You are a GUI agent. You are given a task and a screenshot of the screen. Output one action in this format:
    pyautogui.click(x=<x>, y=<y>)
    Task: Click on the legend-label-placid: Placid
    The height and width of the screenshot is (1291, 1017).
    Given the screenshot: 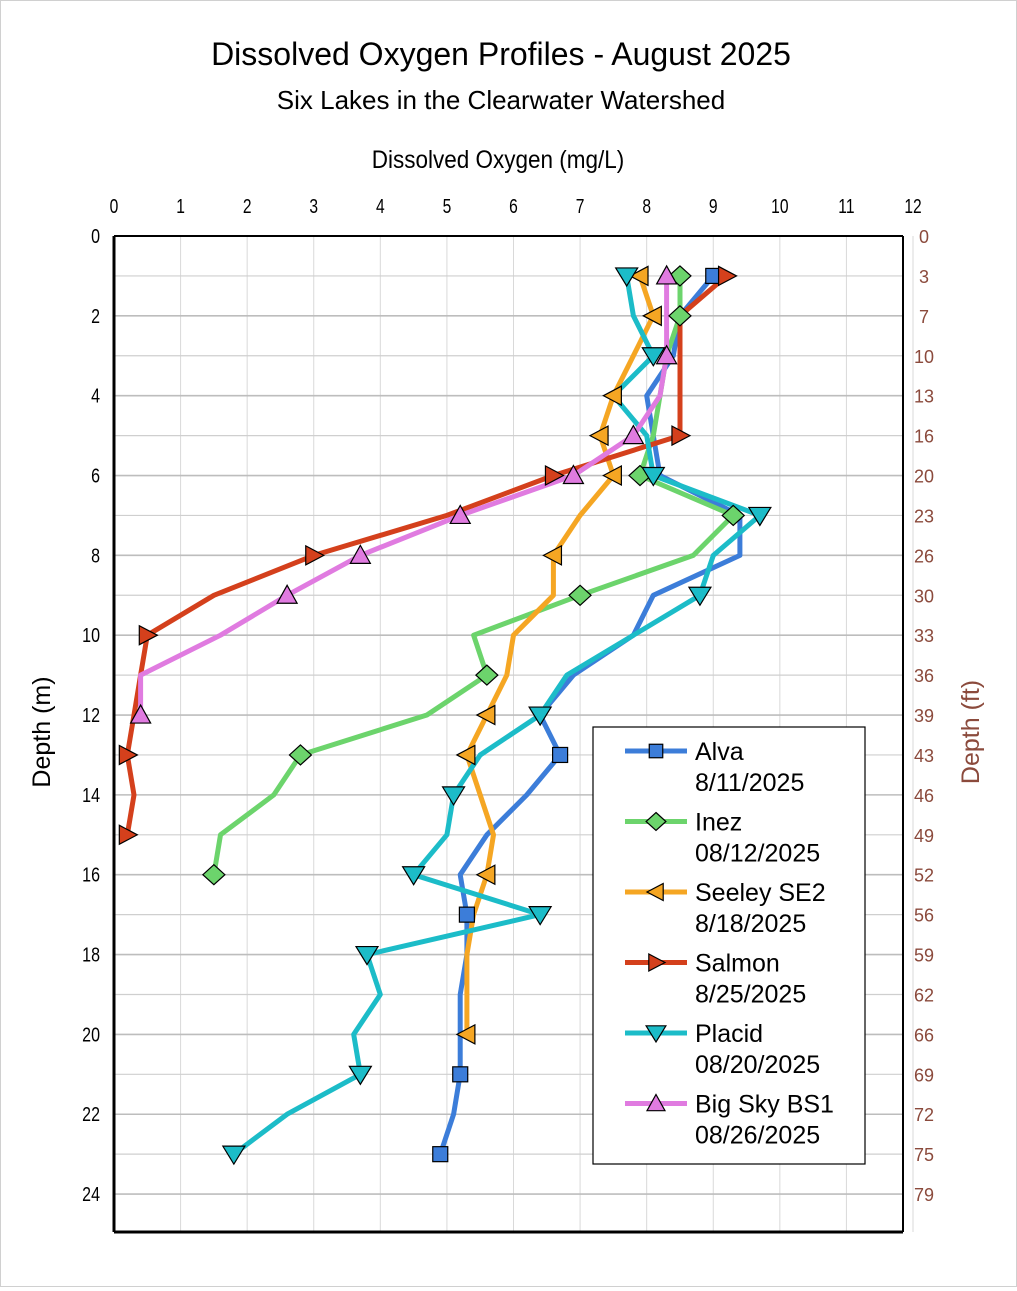 What is the action you would take?
    pyautogui.click(x=729, y=1034)
    